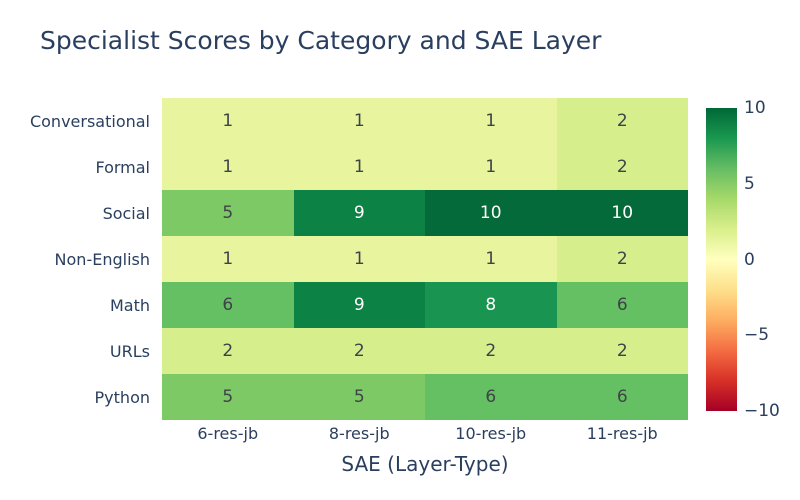 The height and width of the screenshot is (500, 800). Describe the element at coordinates (749, 183) in the screenshot. I see `colorbar-tick-label: 5` at that location.